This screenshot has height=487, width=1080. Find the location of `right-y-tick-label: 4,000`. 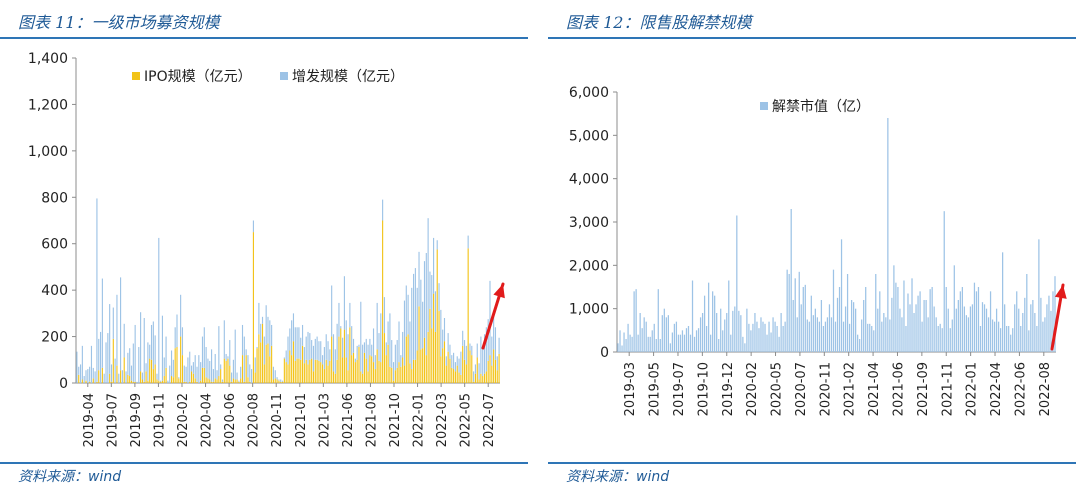

right-y-tick-label: 4,000 is located at coordinates (589, 180).